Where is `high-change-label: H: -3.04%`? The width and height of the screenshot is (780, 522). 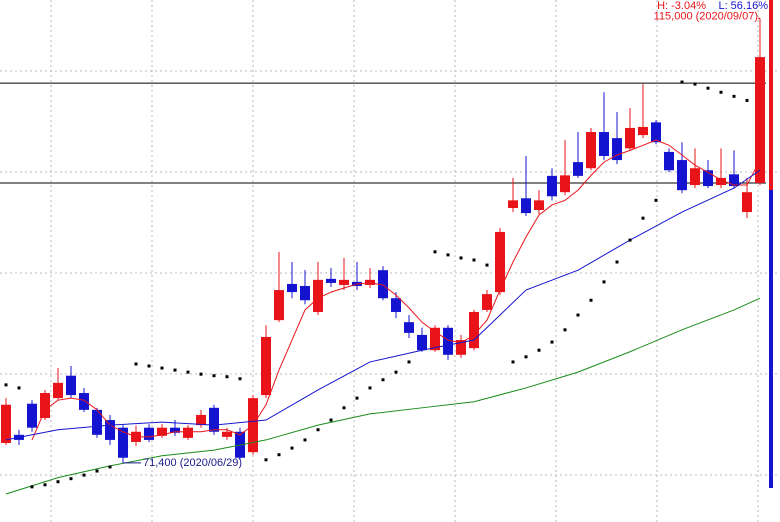 high-change-label: H: -3.04% is located at coordinates (681, 6).